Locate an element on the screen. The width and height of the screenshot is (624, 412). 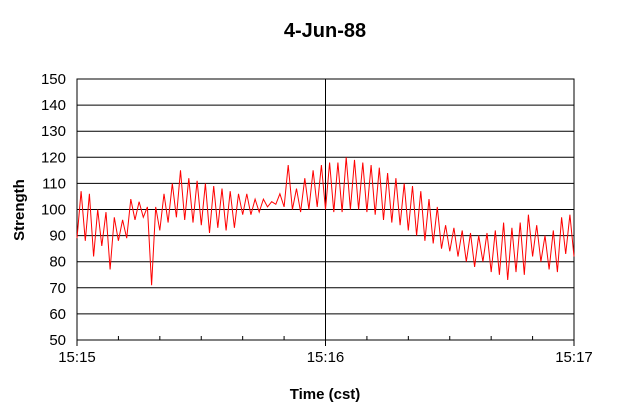
y-tick-label: 80 is located at coordinates (57, 262).